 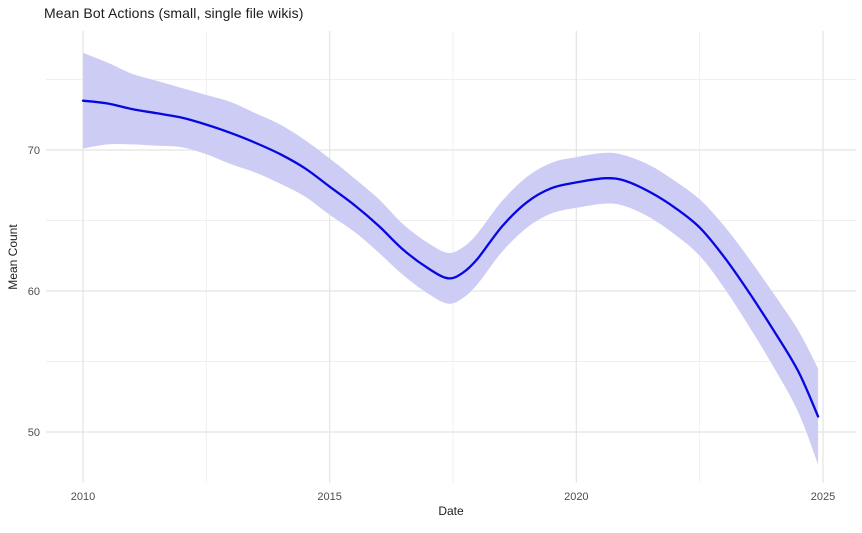 I want to click on x-tick-label-2015: 2015, so click(x=329, y=497).